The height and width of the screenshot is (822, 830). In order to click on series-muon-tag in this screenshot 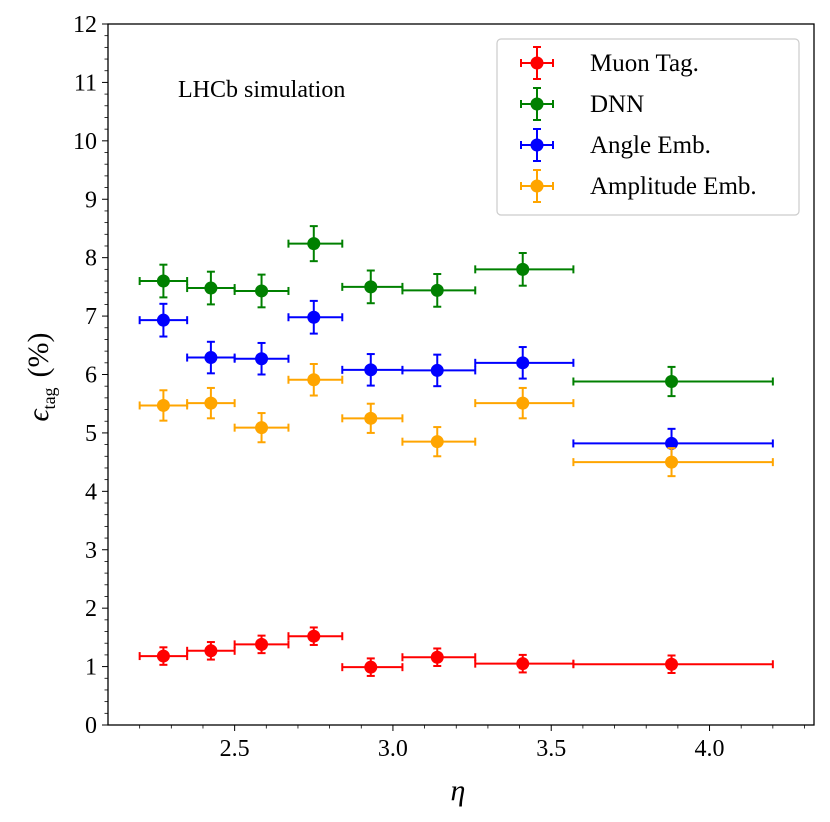, I will do `click(456, 651)`.